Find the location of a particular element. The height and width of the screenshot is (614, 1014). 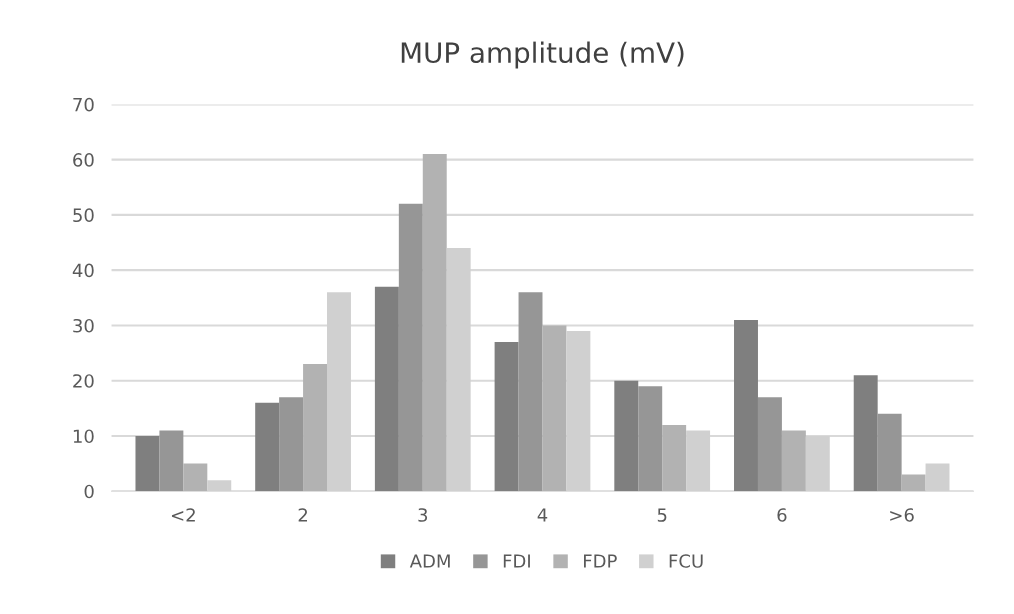

x-tick-label: 6 is located at coordinates (782, 515).